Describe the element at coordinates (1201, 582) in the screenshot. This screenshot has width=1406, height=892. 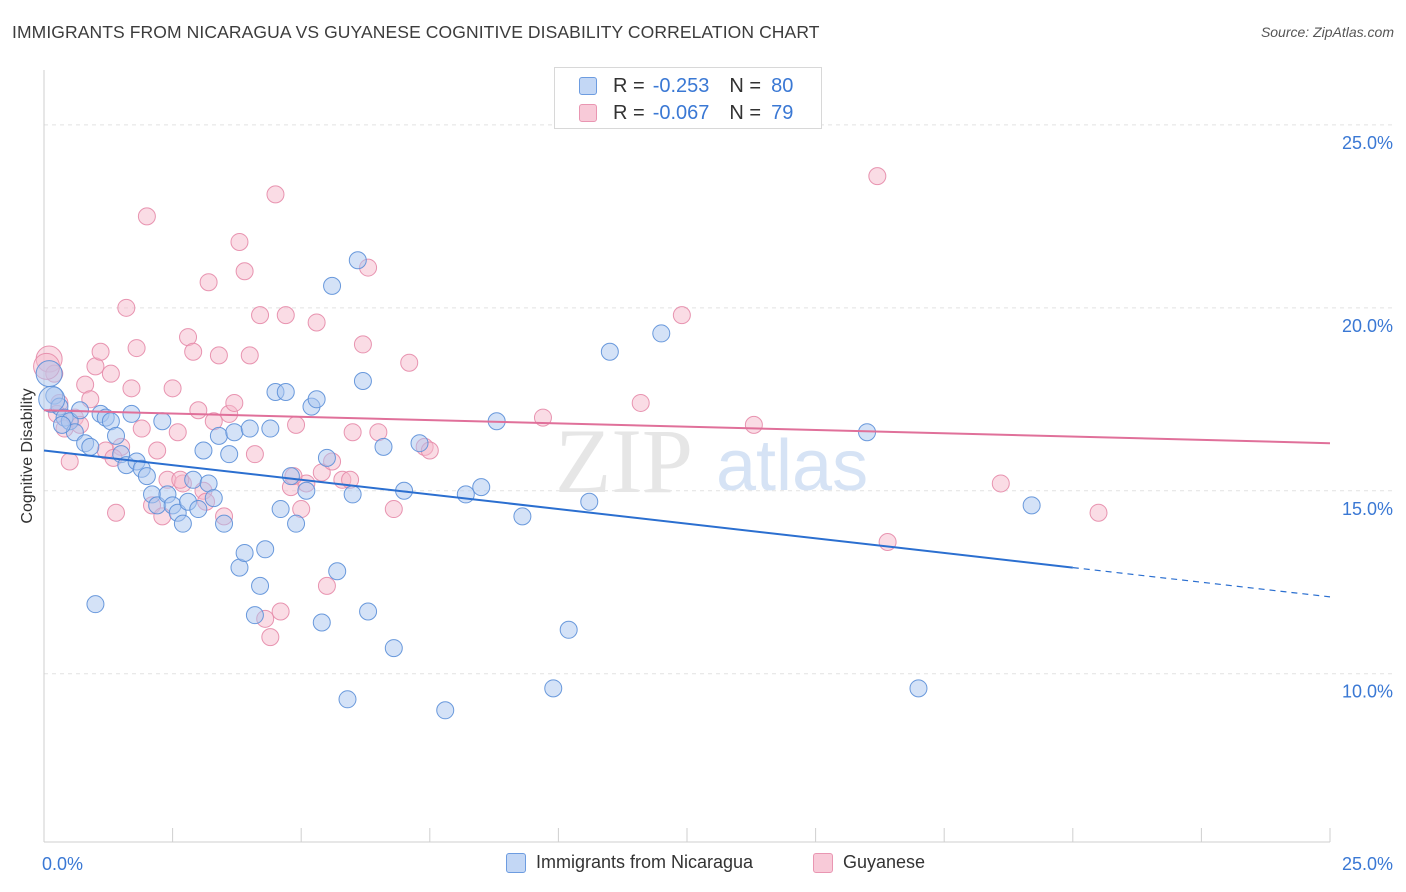
I see `nicaragua-trend-extension` at that location.